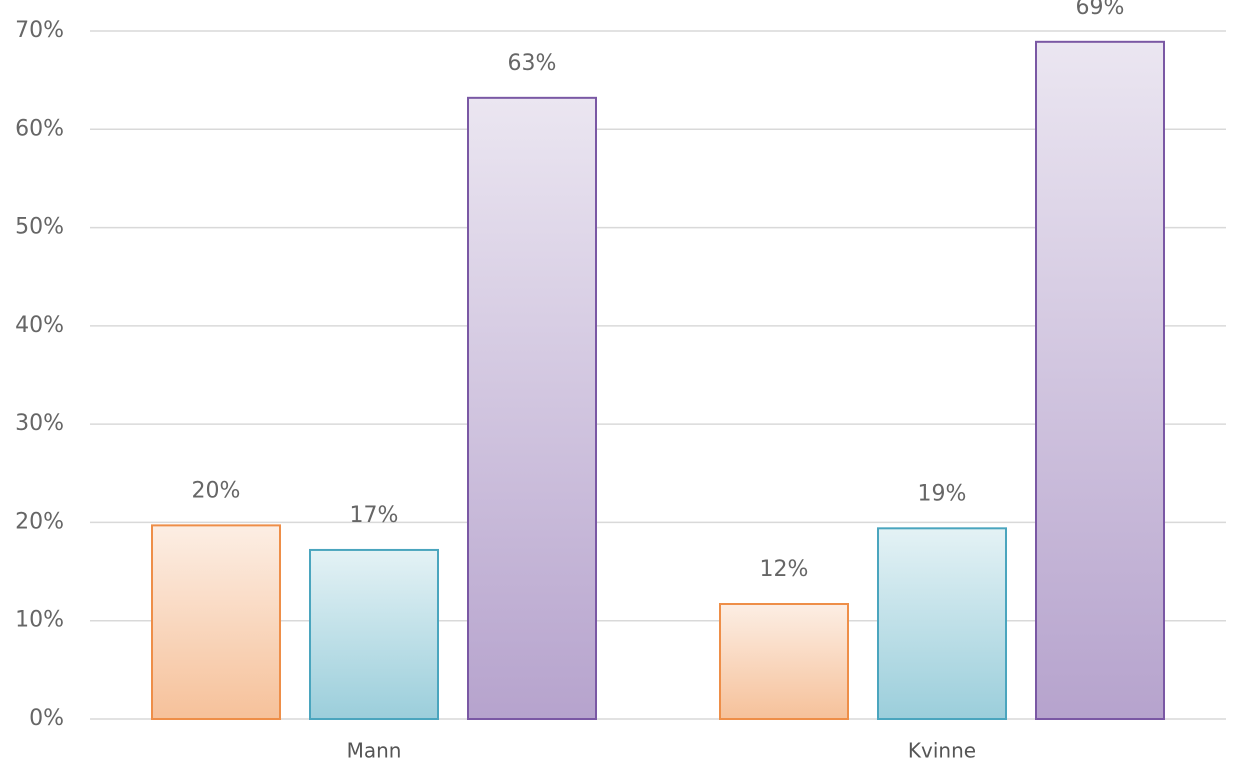 This screenshot has height=771, width=1260. I want to click on y-tick-label: 20%, so click(39, 521).